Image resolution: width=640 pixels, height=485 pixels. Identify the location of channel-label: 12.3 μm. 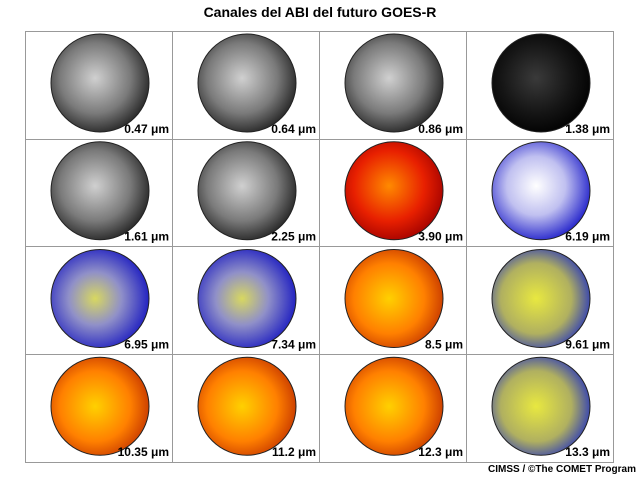
(440, 452).